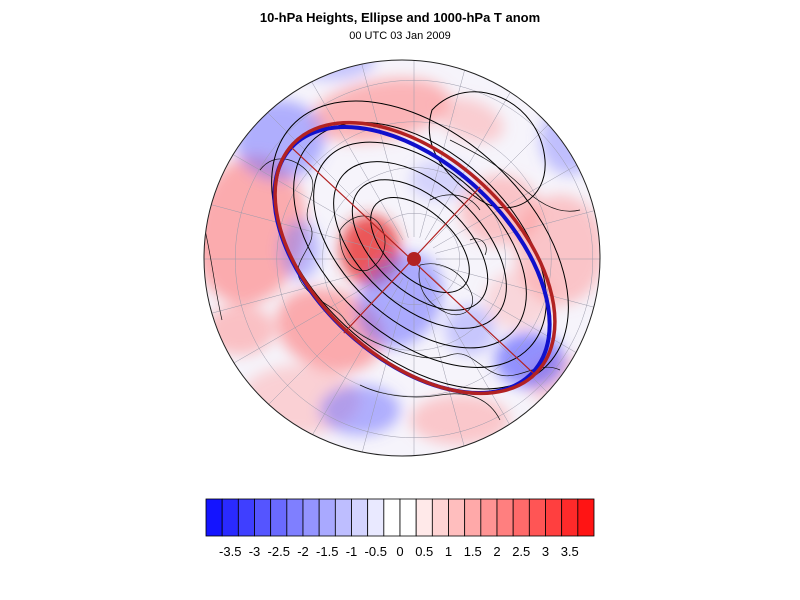 The height and width of the screenshot is (600, 800). Describe the element at coordinates (496, 551) in the screenshot. I see `colorbar-label: 2` at that location.